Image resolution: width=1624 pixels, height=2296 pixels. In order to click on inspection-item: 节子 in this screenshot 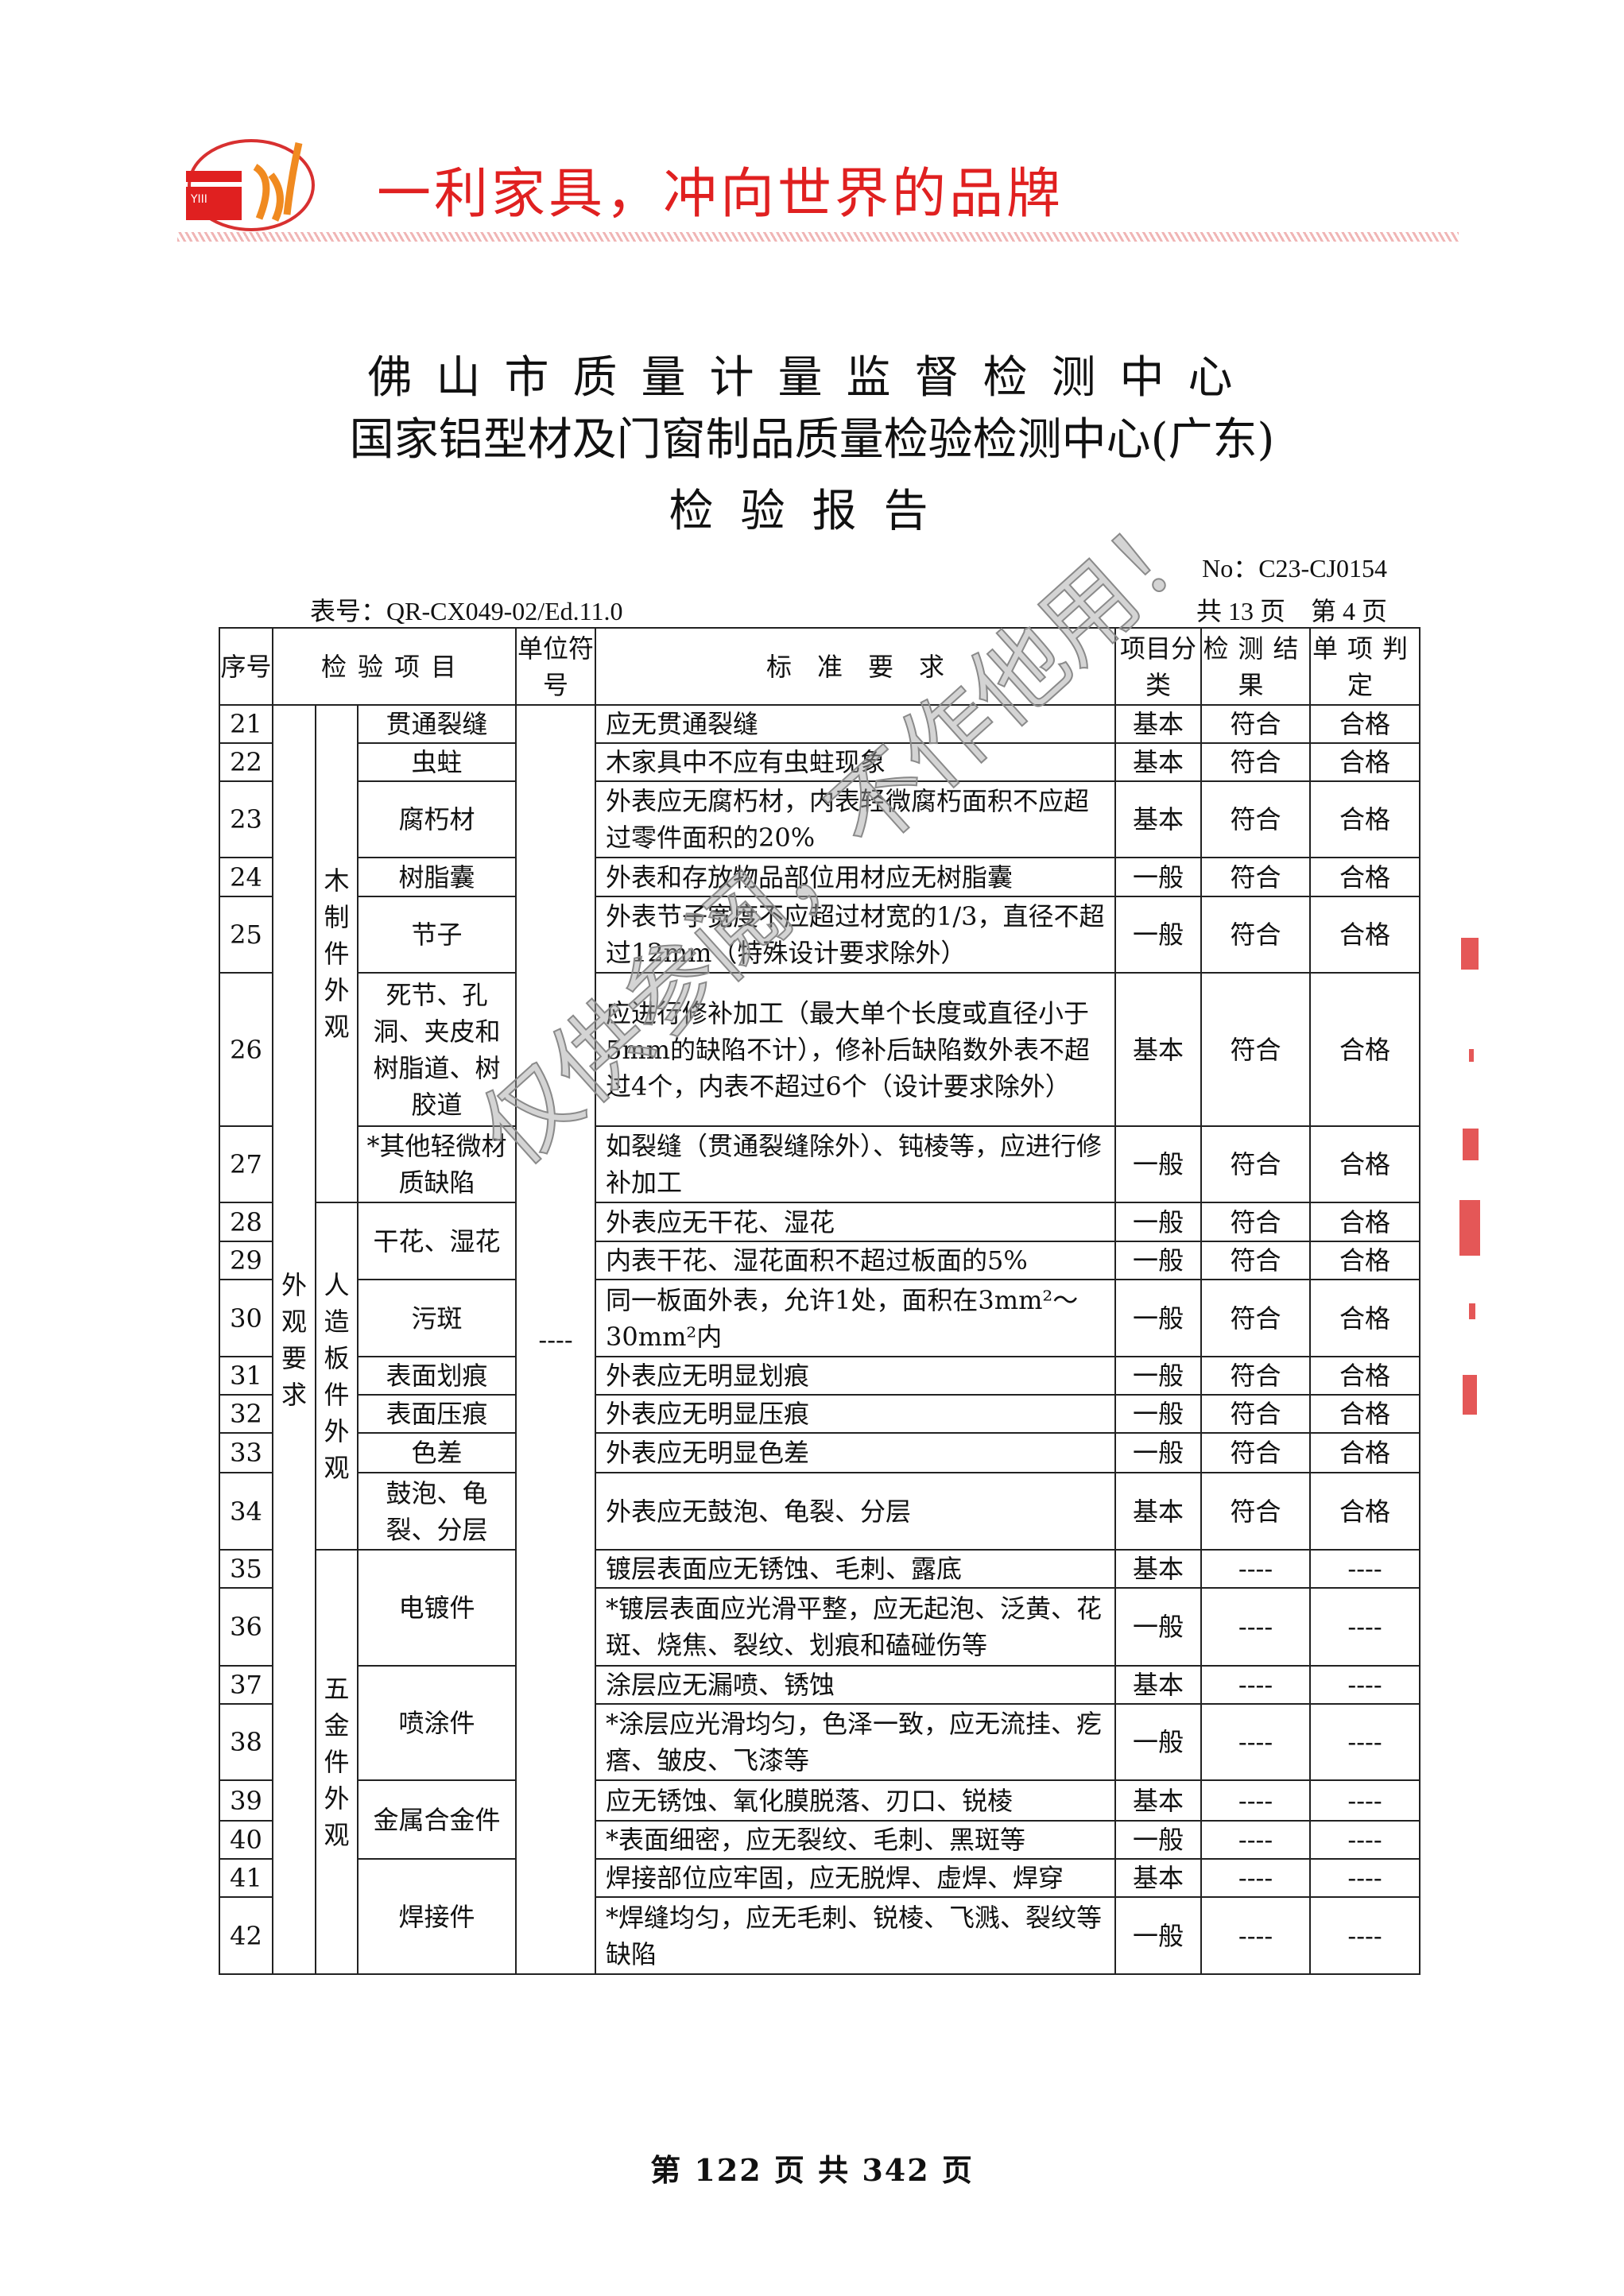, I will do `click(437, 935)`.